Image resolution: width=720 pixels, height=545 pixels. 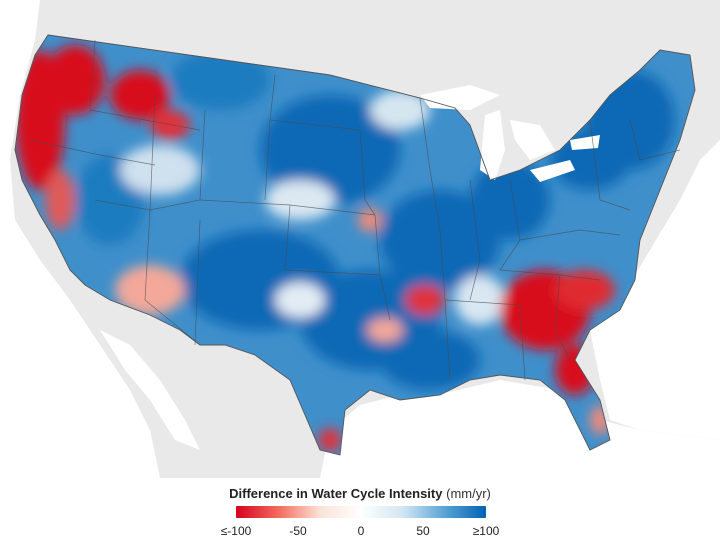 What do you see at coordinates (468, 493) in the screenshot?
I see `legend-unit: (mm/yr)` at bounding box center [468, 493].